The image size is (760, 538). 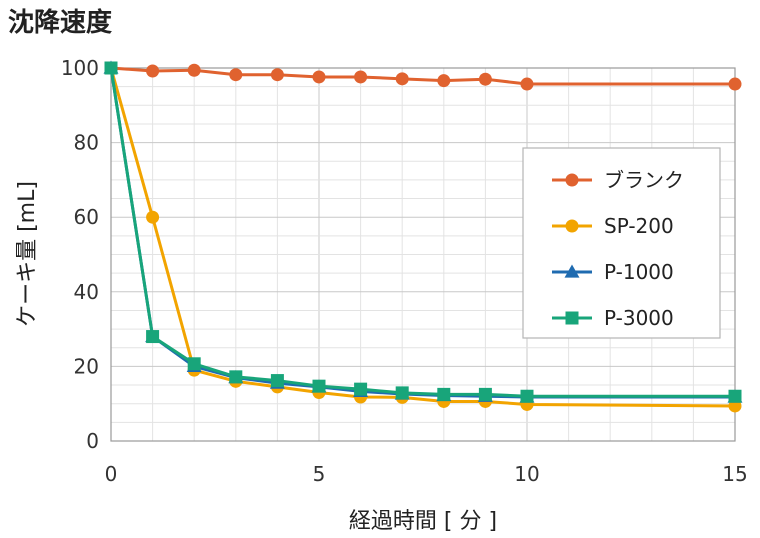 What do you see at coordinates (639, 318) in the screenshot?
I see `legend-label: P-3000` at bounding box center [639, 318].